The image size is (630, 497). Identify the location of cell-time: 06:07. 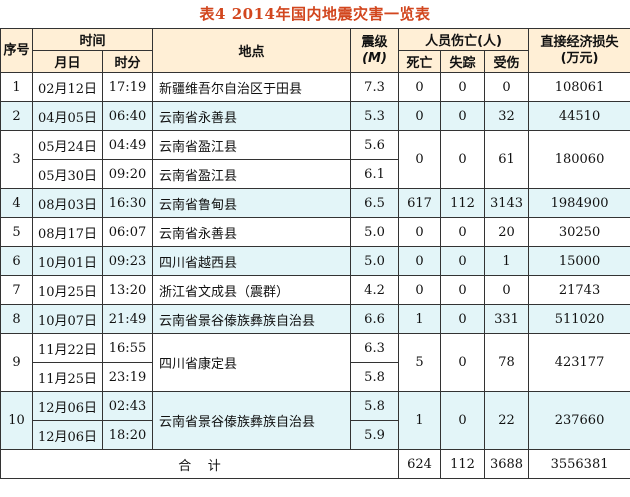
(127, 232).